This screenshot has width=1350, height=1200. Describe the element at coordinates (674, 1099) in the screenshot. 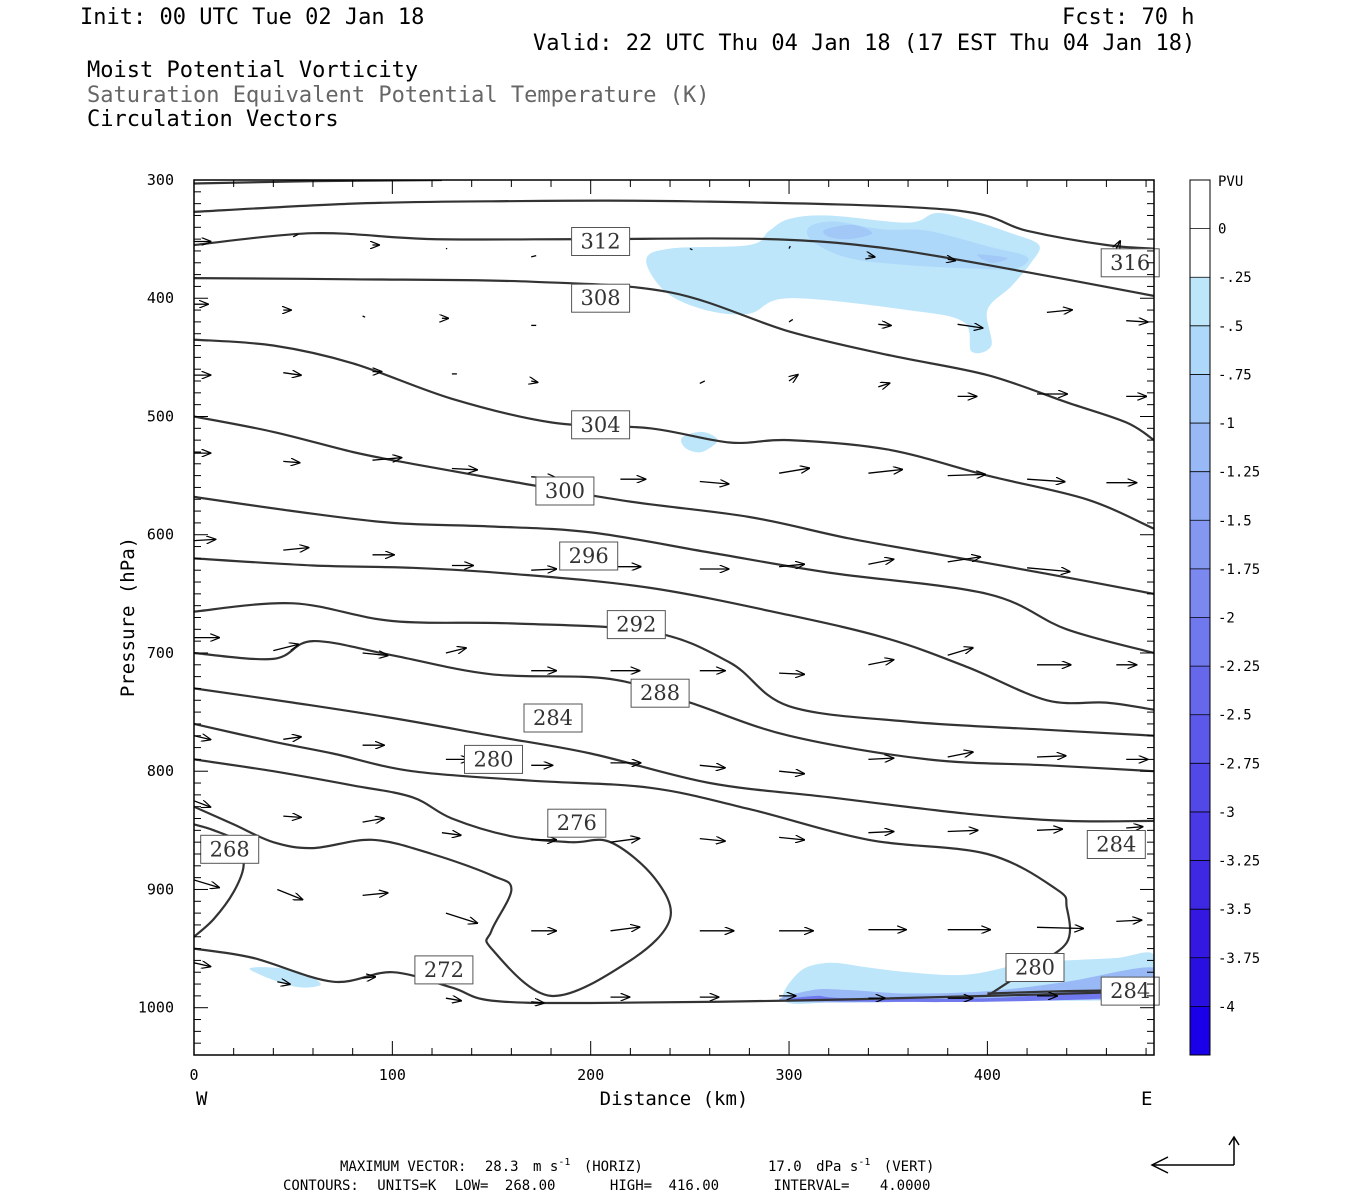

I see `x-axis-title: Distance (km)` at that location.